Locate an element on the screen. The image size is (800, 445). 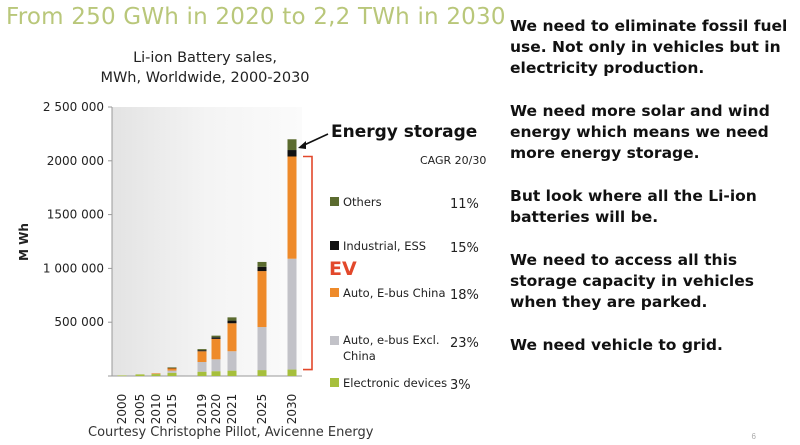
x-tick-label: 2021 is located at coordinates (232, 409).